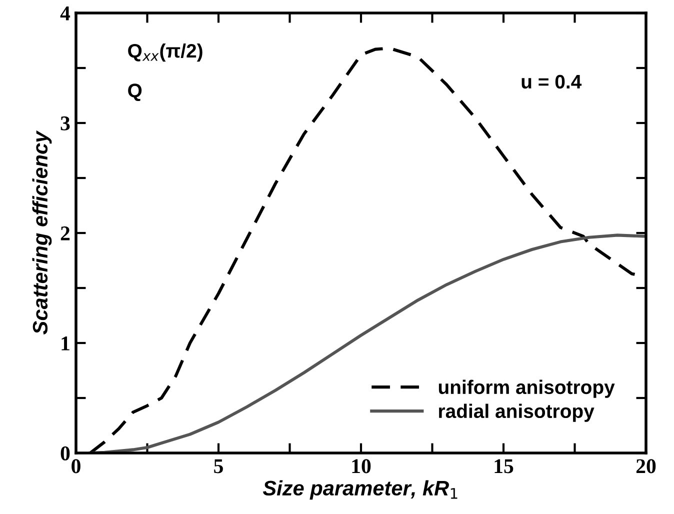 The width and height of the screenshot is (674, 514). I want to click on x-tick-label: 15, so click(504, 466).